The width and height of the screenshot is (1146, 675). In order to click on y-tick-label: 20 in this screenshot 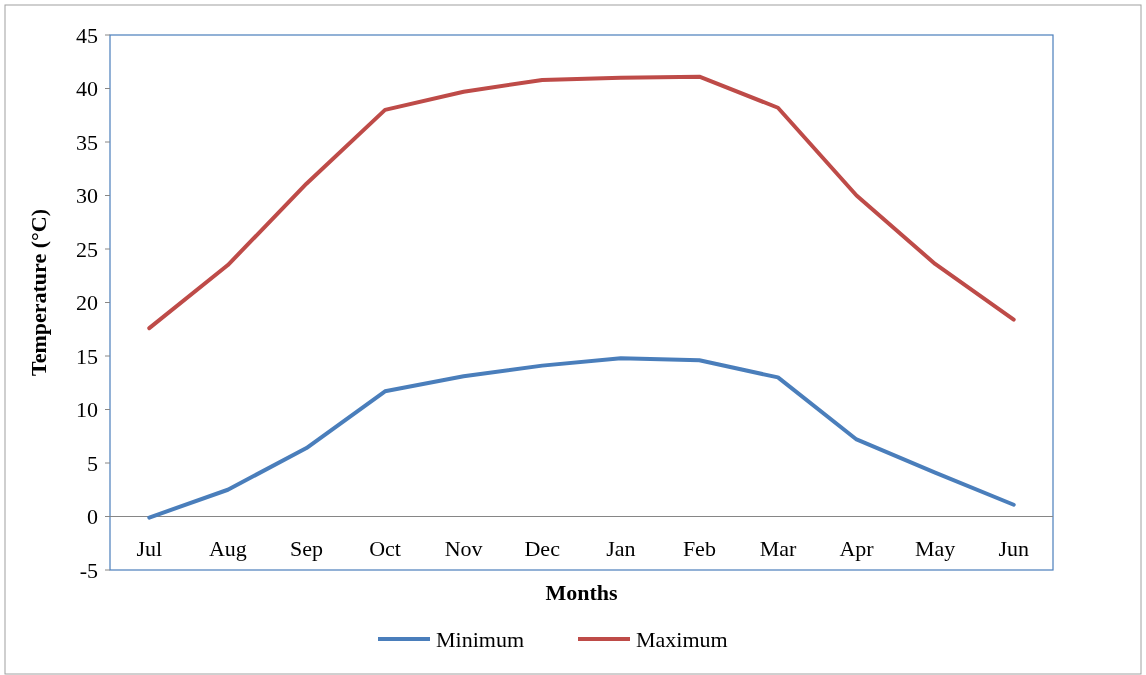, I will do `click(87, 303)`.